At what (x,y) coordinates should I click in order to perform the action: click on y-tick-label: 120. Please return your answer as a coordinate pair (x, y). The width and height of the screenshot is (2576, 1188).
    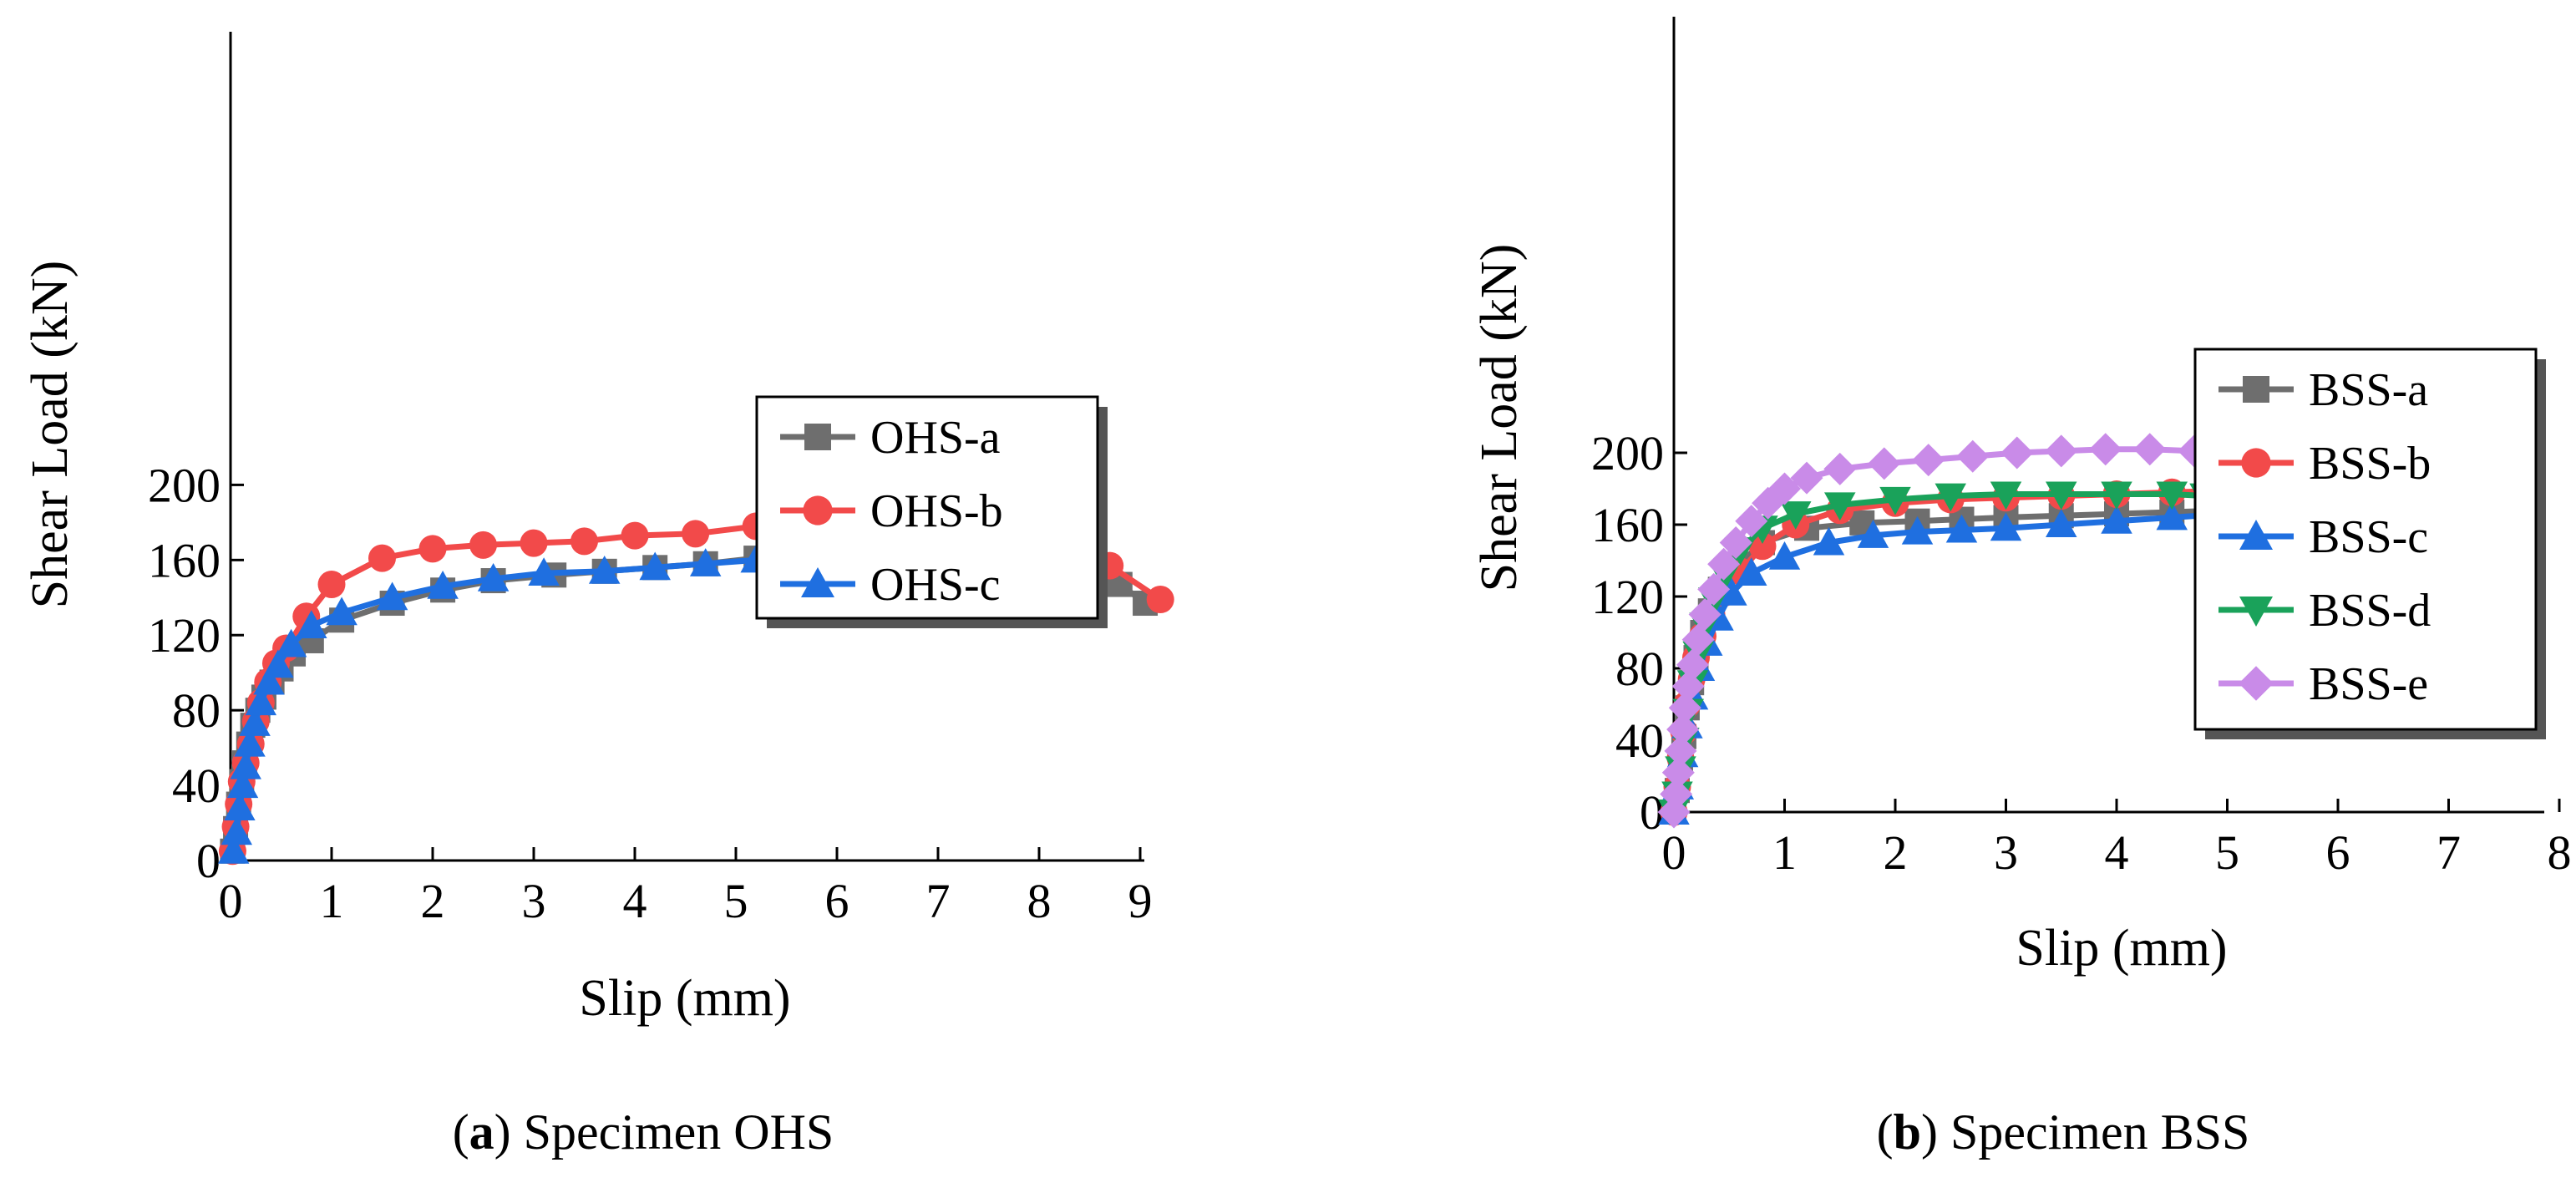
    Looking at the image, I should click on (184, 636).